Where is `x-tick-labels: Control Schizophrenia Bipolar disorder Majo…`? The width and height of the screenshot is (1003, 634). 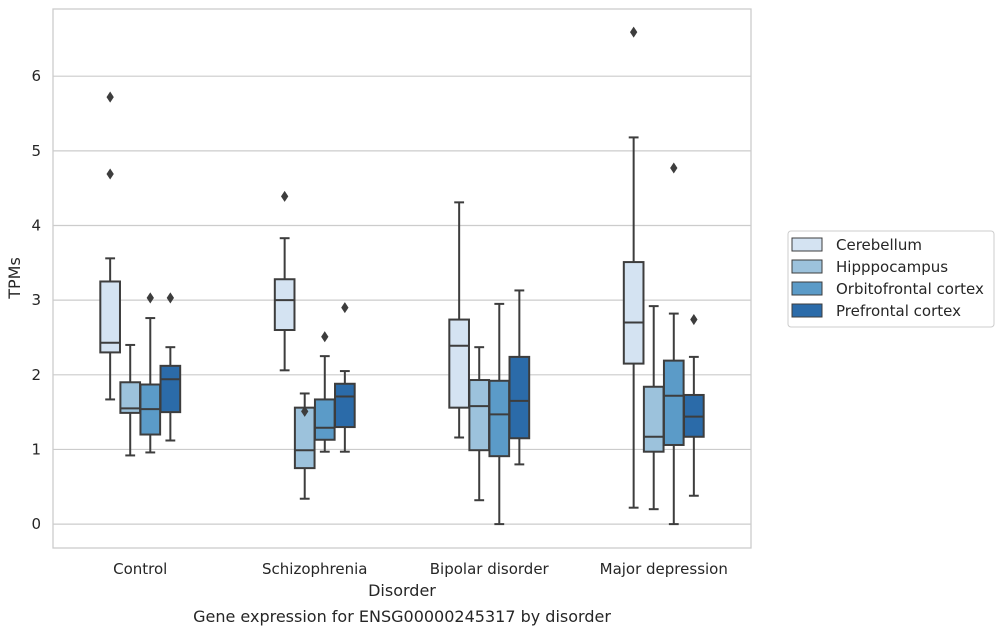 x-tick-labels: Control Schizophrenia Bipolar disorder Majo… is located at coordinates (420, 569).